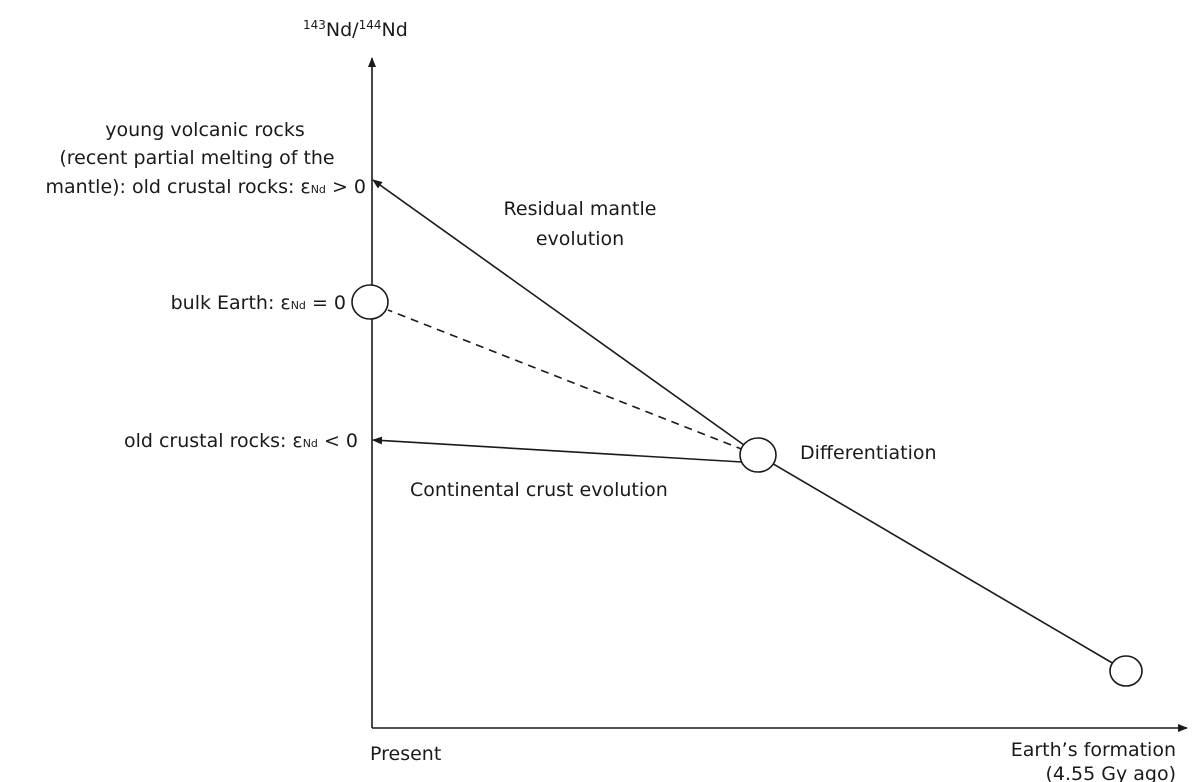  Describe the element at coordinates (758, 455) in the screenshot. I see `differentiation-circle` at that location.